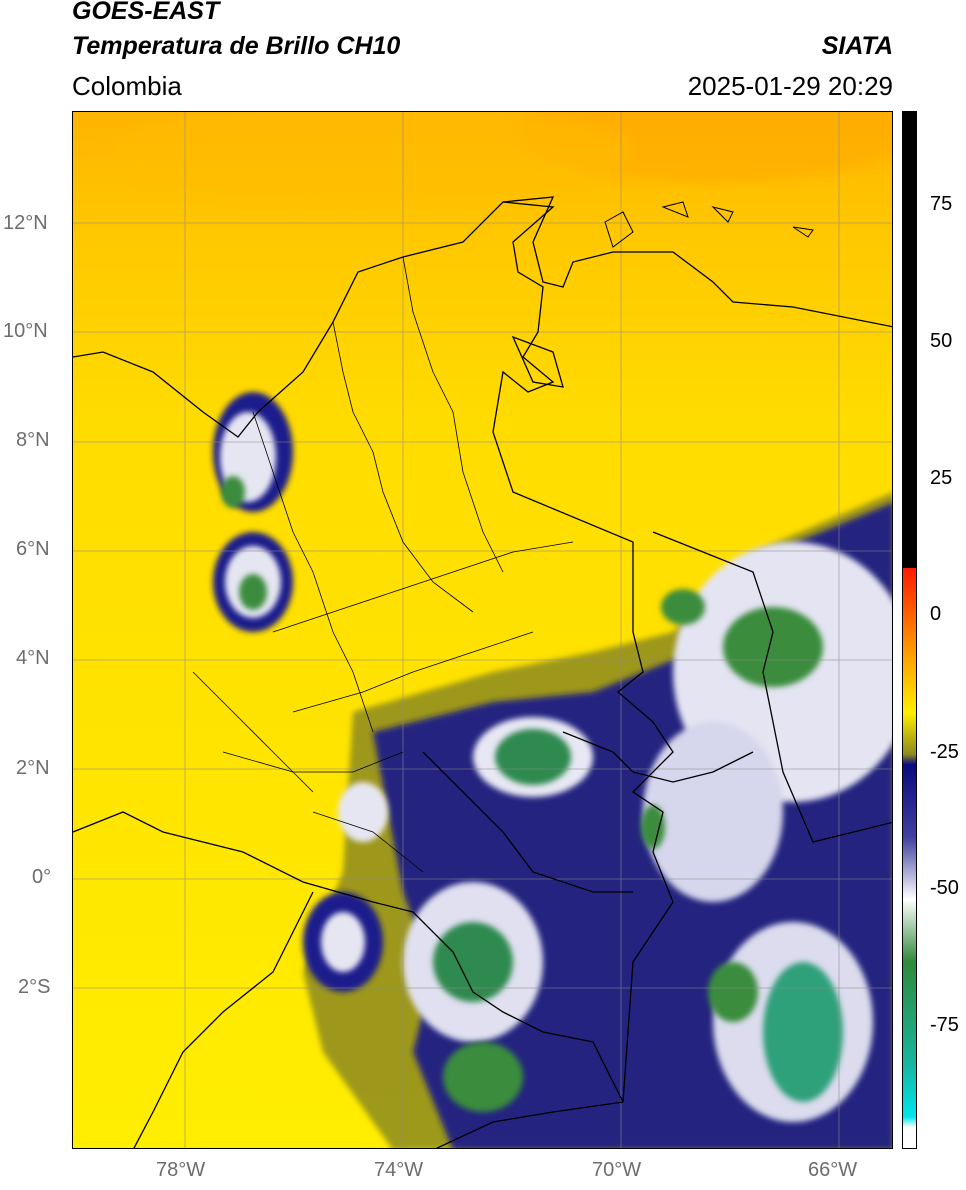 This screenshot has height=1190, width=966. I want to click on colorbar-tick: -50, so click(944, 888).